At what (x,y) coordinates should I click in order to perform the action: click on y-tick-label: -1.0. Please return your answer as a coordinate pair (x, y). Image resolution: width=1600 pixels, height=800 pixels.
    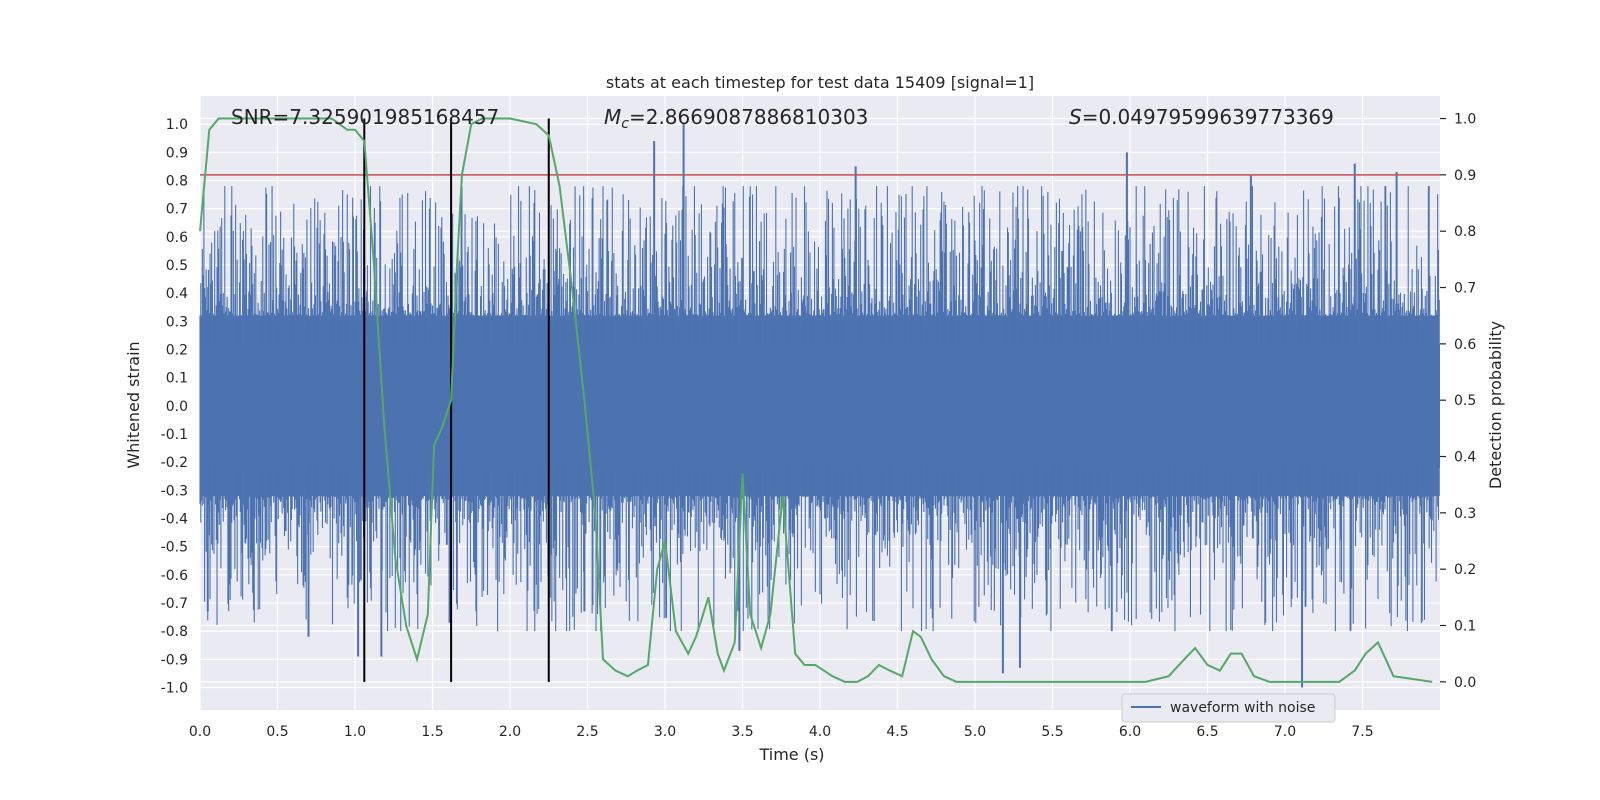
    Looking at the image, I should click on (174, 688).